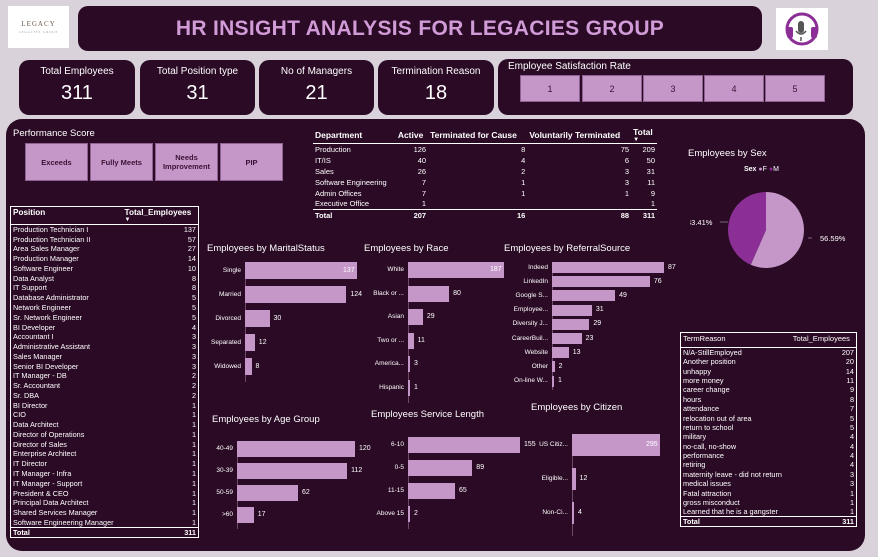 The height and width of the screenshot is (557, 878). Describe the element at coordinates (769, 389) in the screenshot. I see `table-row: career change 9` at that location.